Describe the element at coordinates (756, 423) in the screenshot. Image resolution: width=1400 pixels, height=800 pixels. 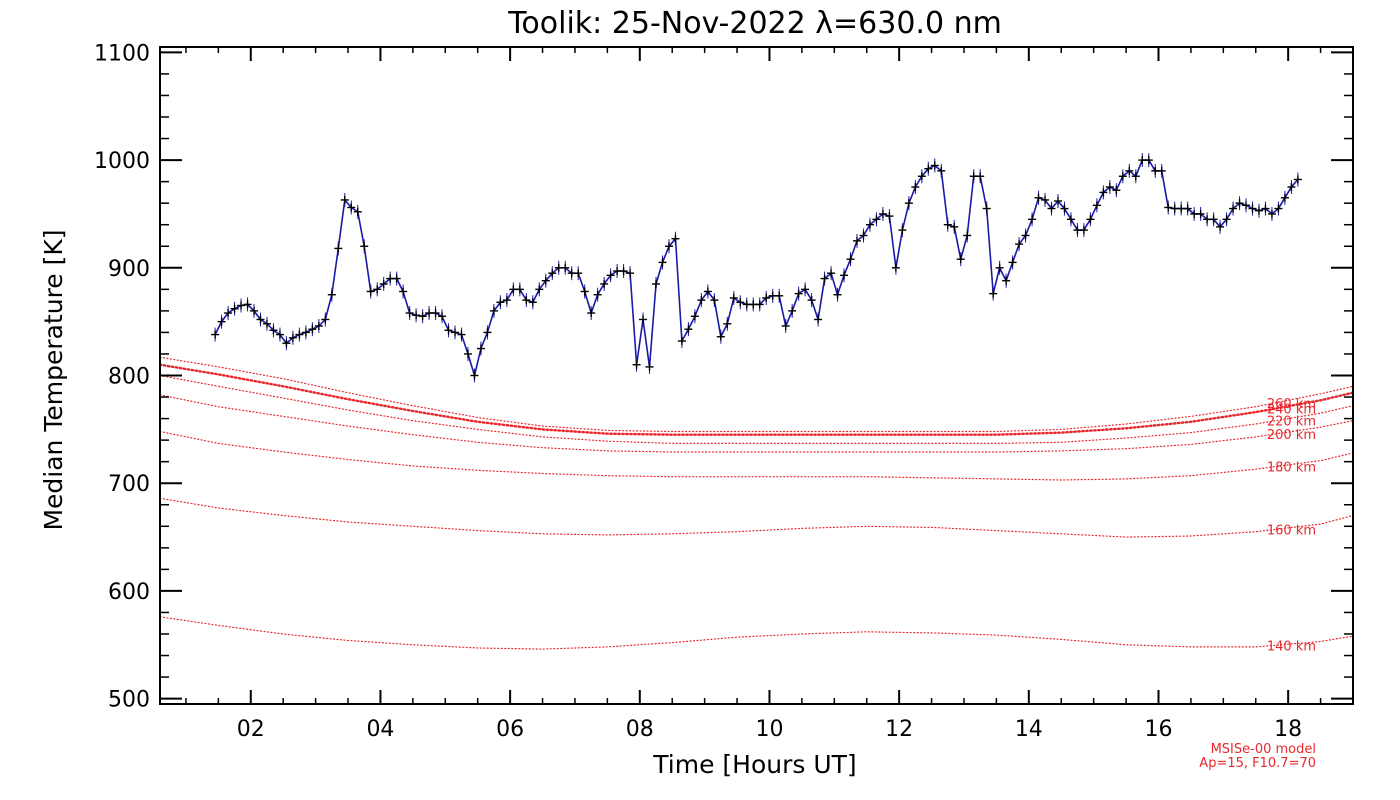
I see `model-curve-200-km` at that location.